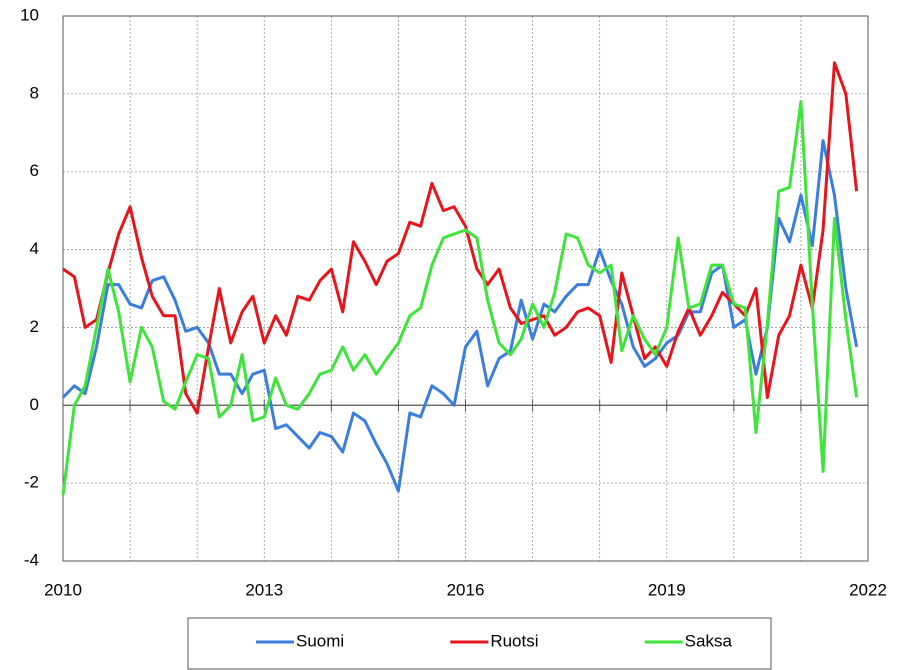 This screenshot has height=670, width=897. What do you see at coordinates (868, 589) in the screenshot?
I see `x-tick-label: 2022` at bounding box center [868, 589].